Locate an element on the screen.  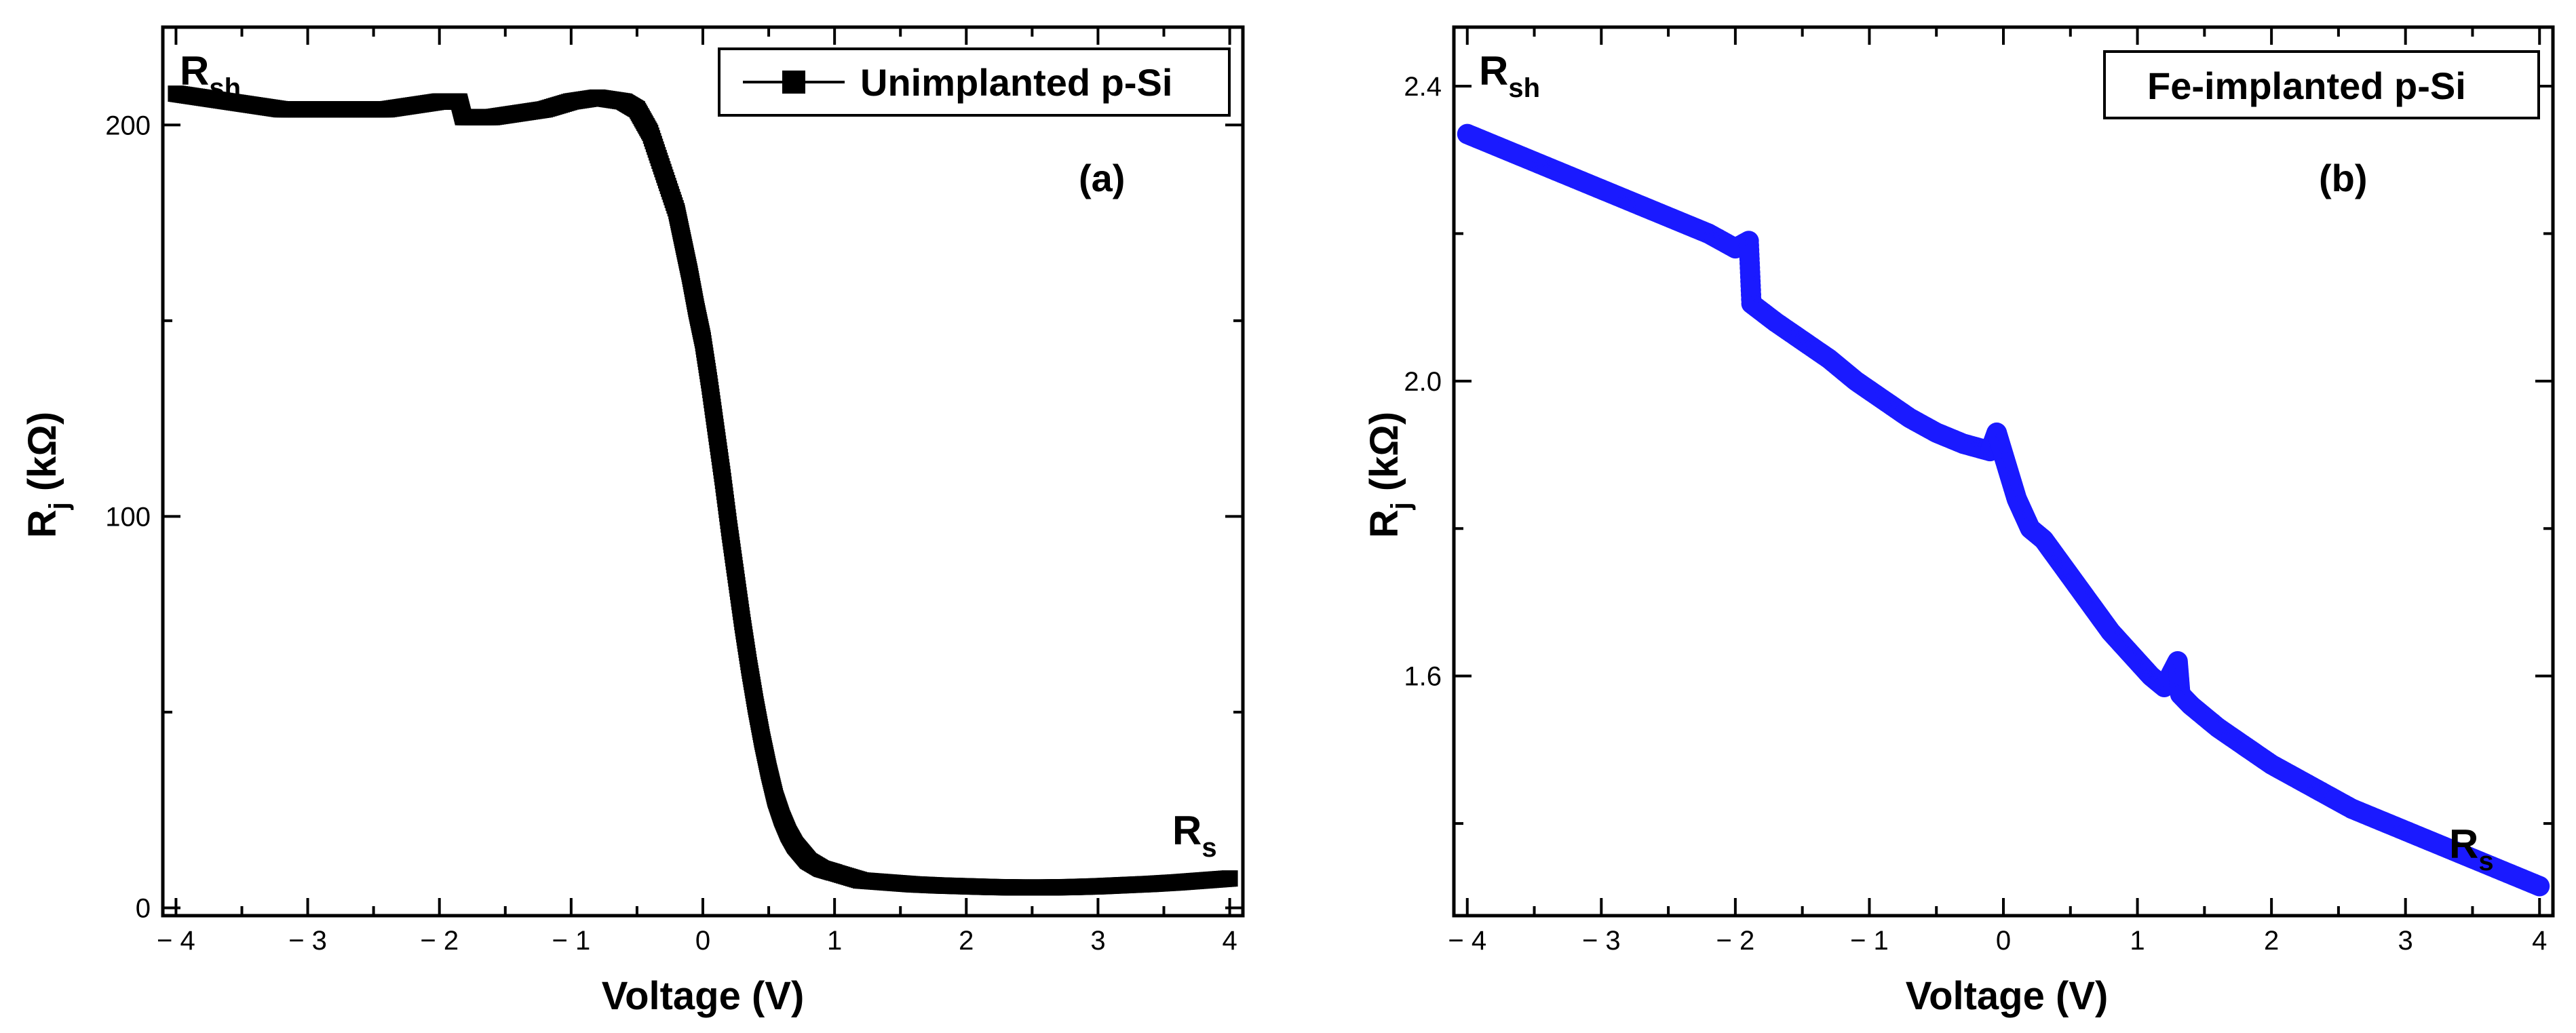
panel-a-y-label-unit: (kΩ) is located at coordinates (42, 457).